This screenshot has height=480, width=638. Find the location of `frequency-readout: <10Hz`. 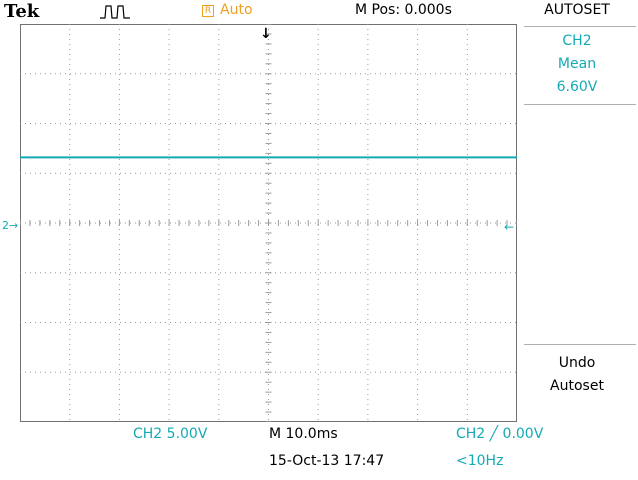

frequency-readout: <10Hz is located at coordinates (480, 461).